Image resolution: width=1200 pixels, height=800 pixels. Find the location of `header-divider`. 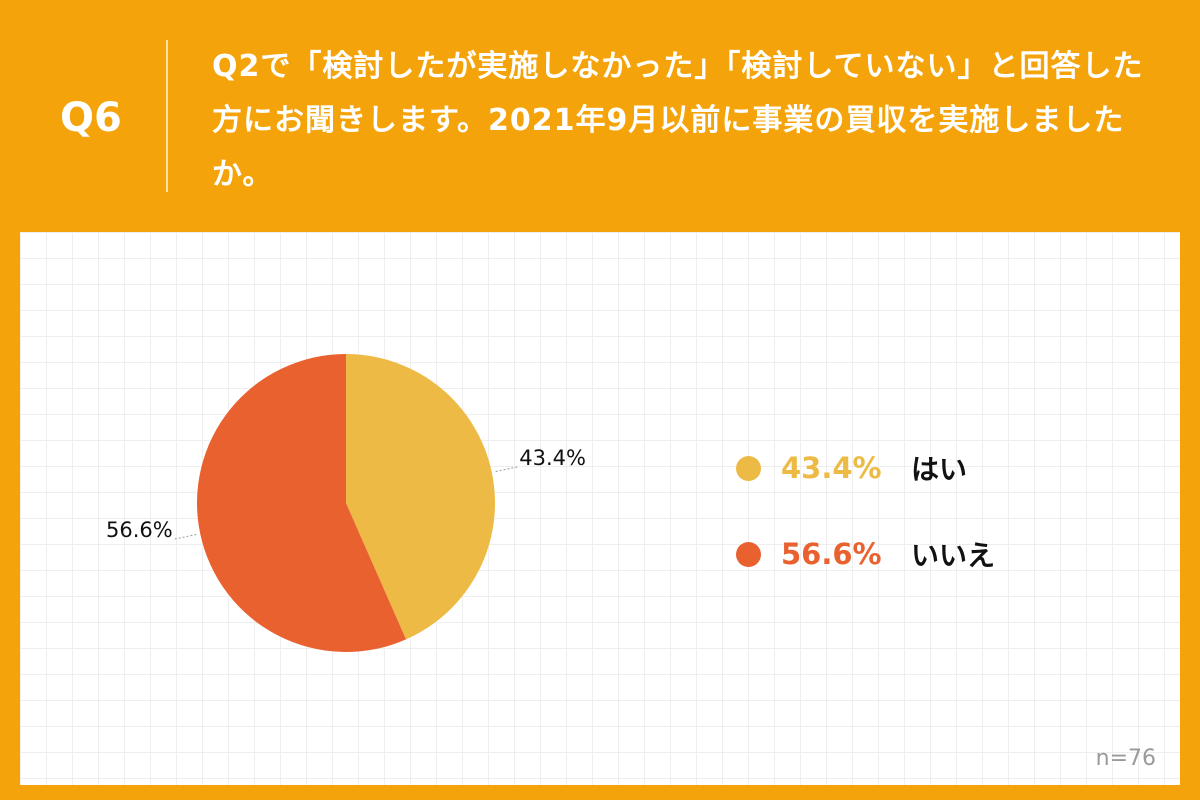

header-divider is located at coordinates (167, 116).